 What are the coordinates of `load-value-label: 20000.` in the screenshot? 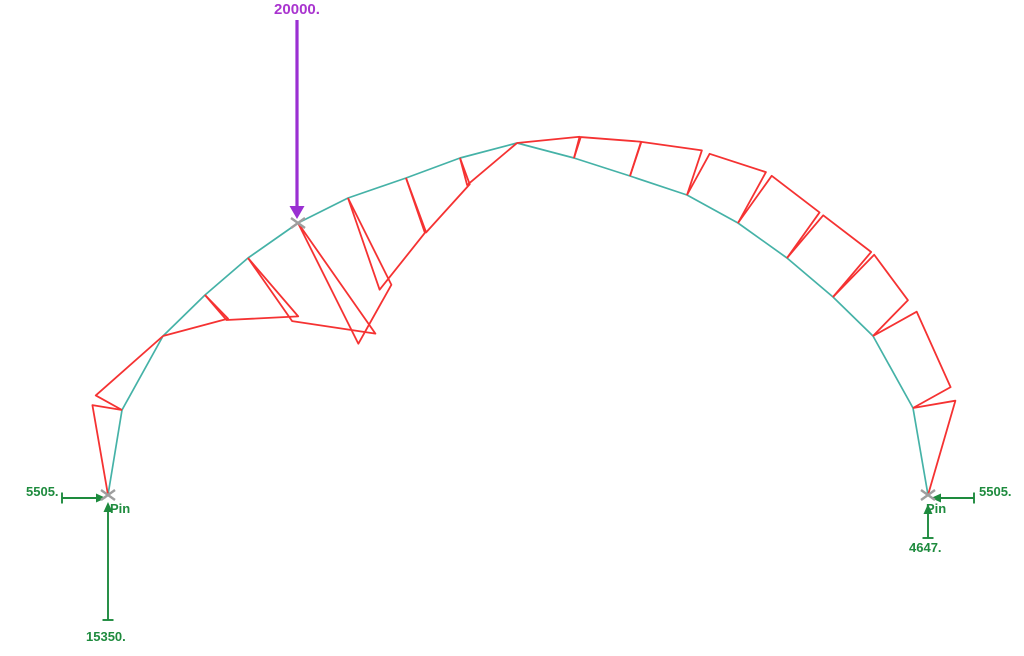 It's located at (297, 9).